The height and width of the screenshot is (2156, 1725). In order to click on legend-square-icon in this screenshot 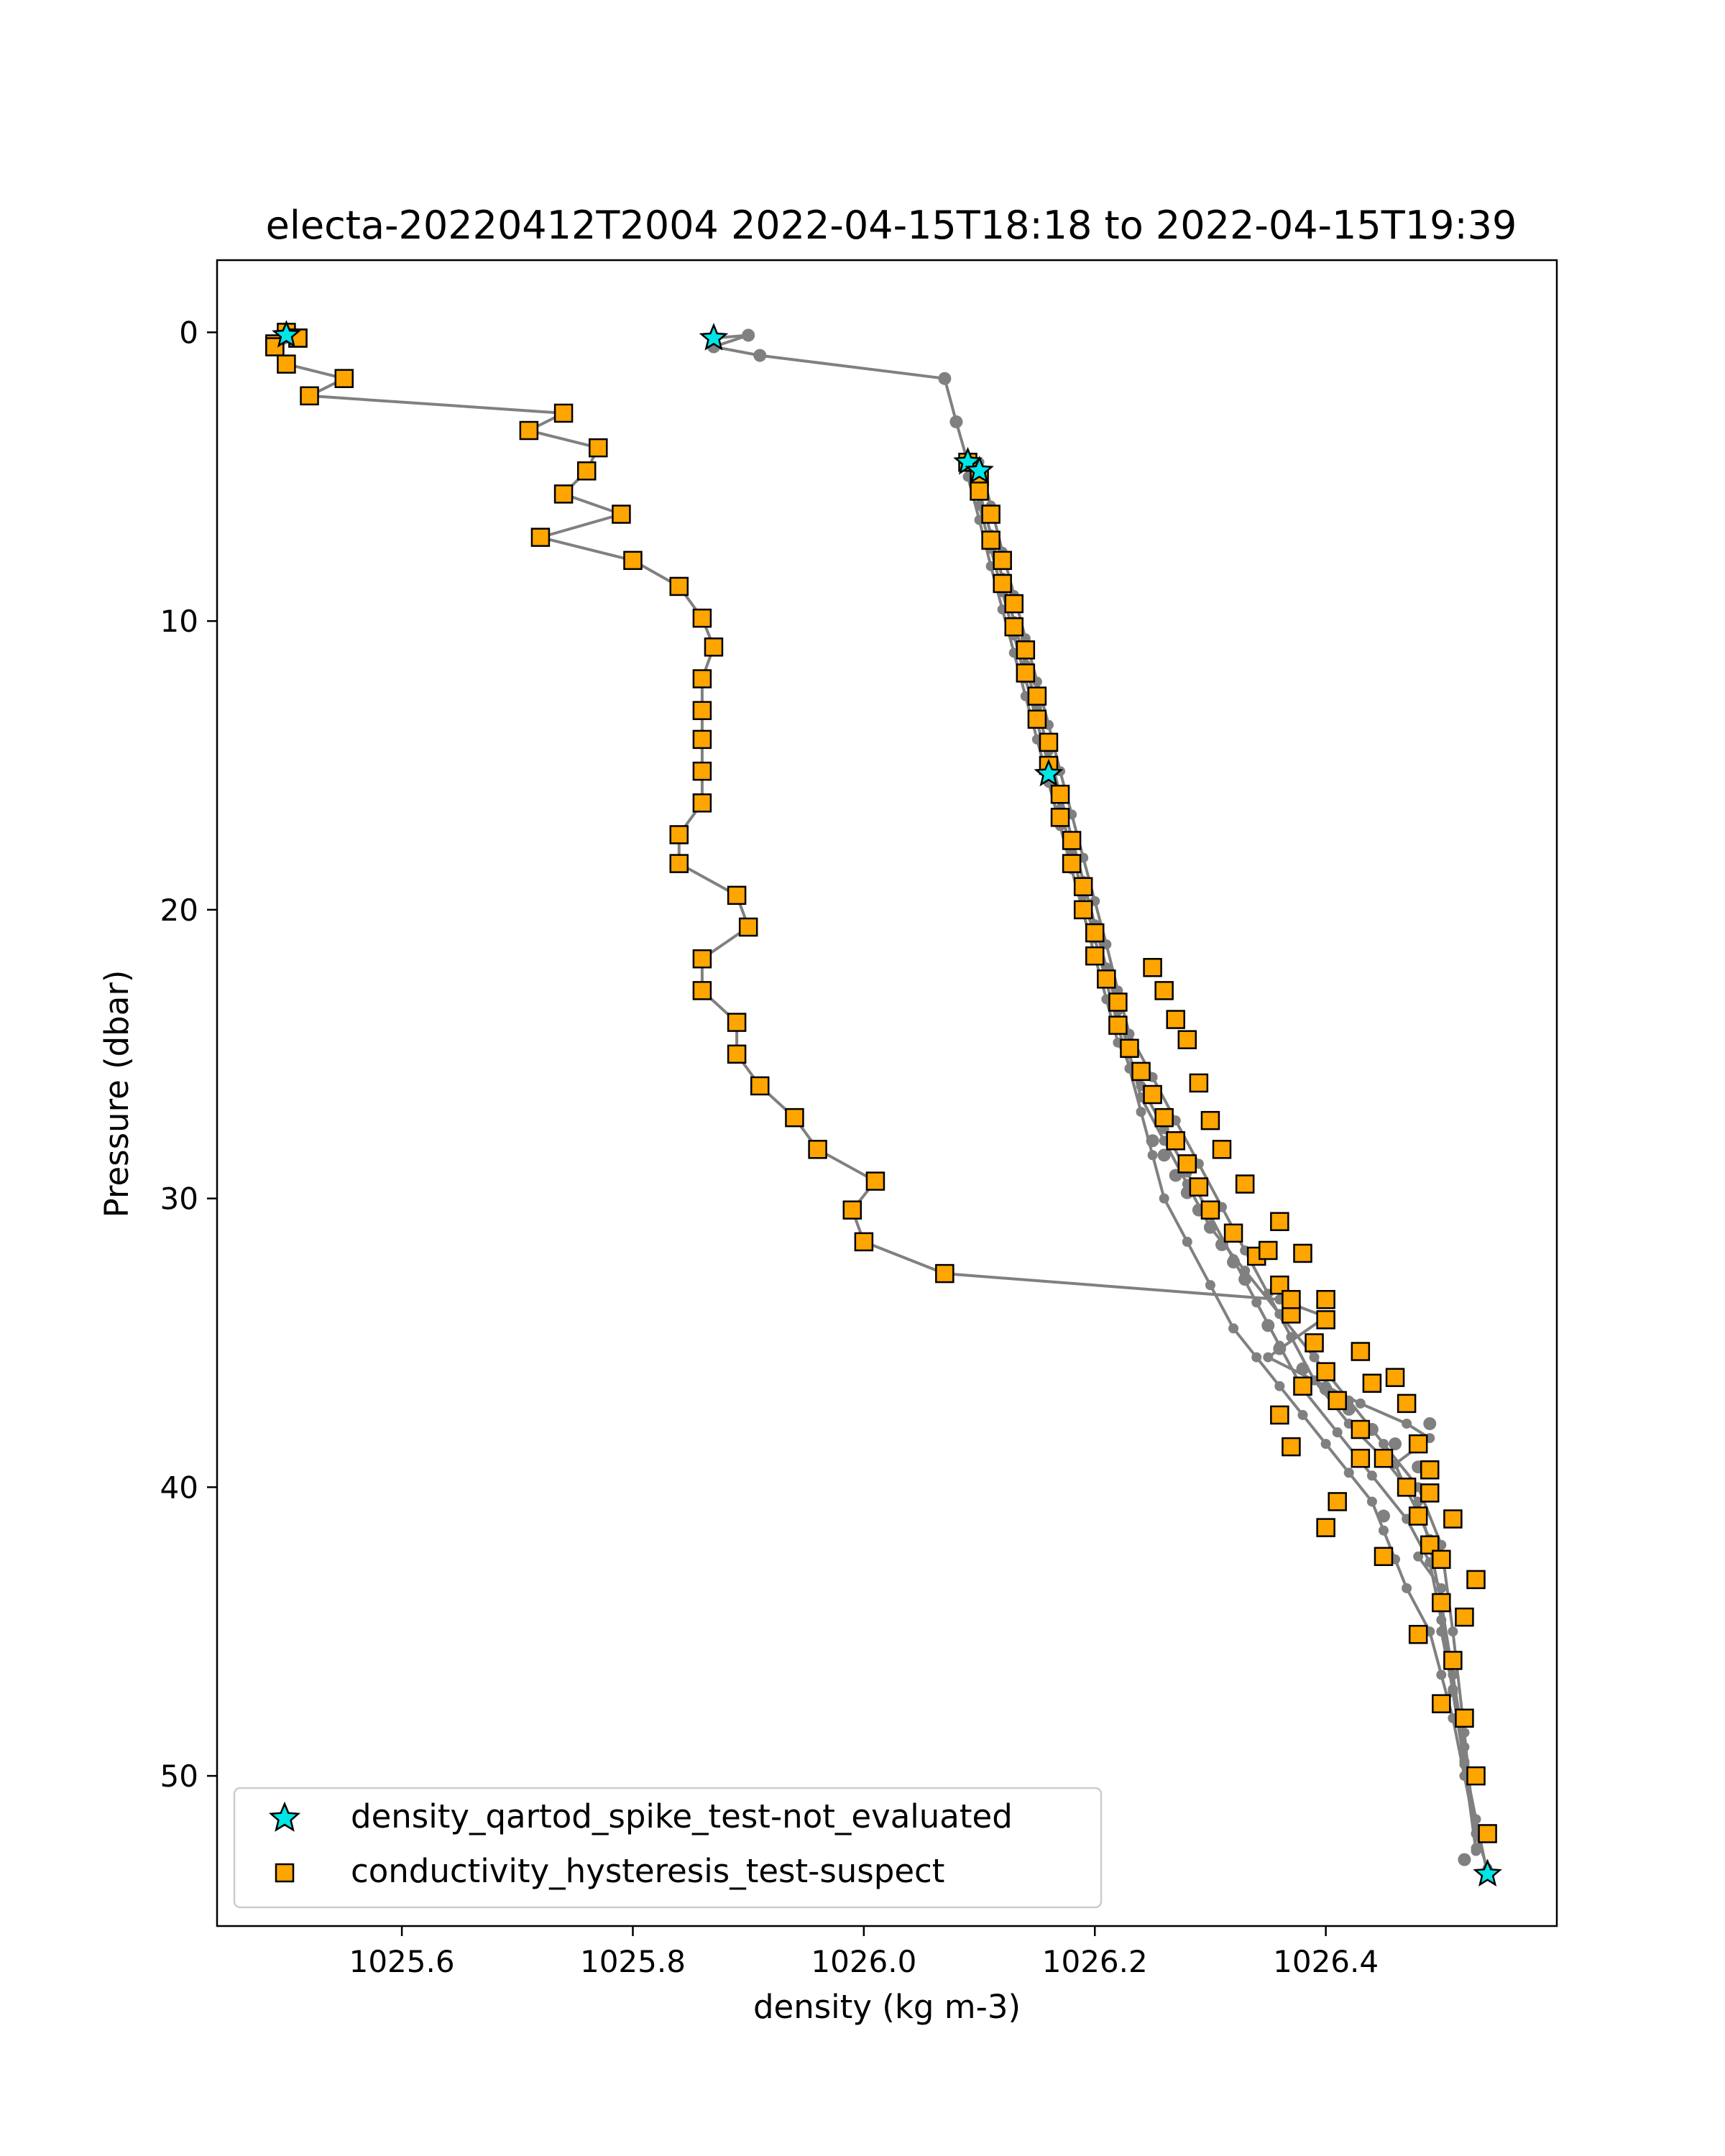, I will do `click(285, 1873)`.